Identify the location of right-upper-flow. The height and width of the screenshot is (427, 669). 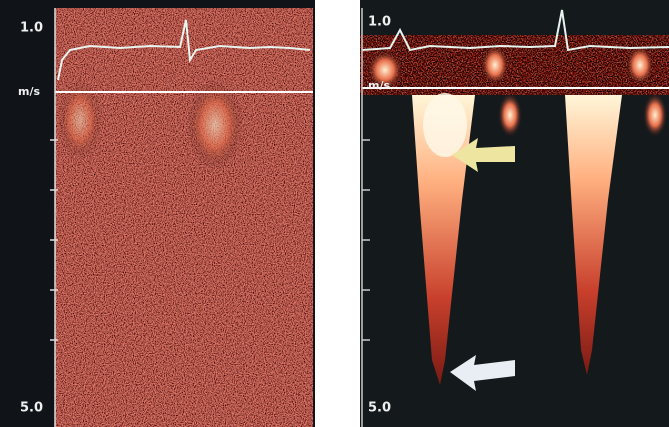
(514, 65).